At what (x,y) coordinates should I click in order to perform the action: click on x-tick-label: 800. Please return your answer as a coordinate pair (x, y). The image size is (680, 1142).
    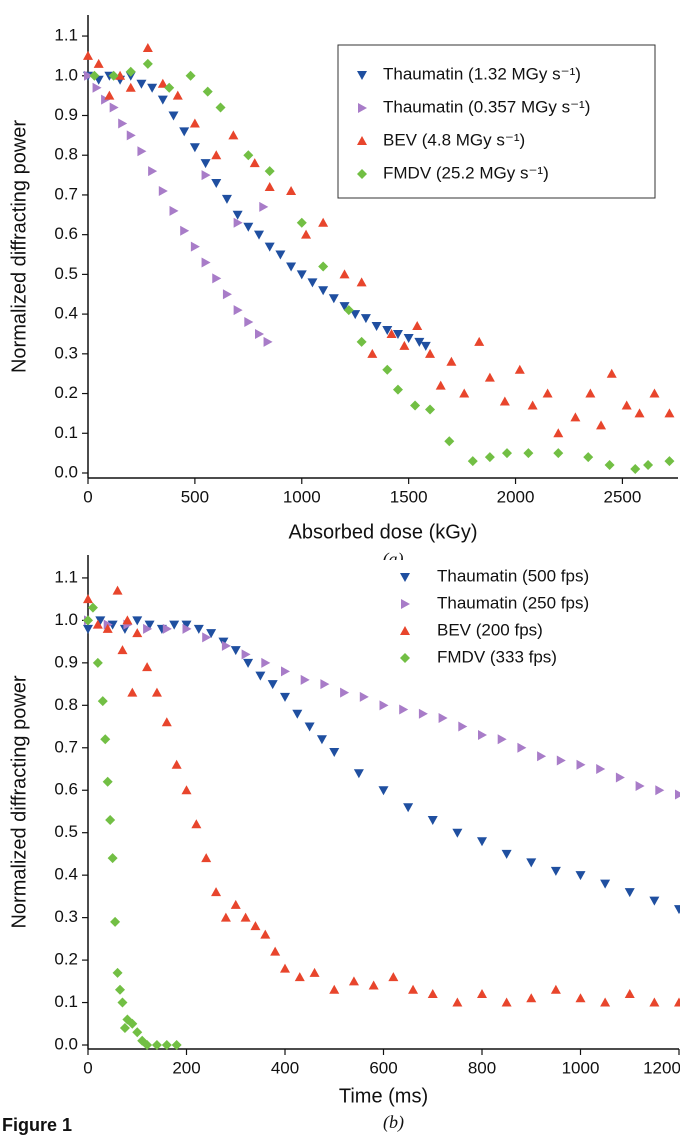
    Looking at the image, I should click on (482, 1067).